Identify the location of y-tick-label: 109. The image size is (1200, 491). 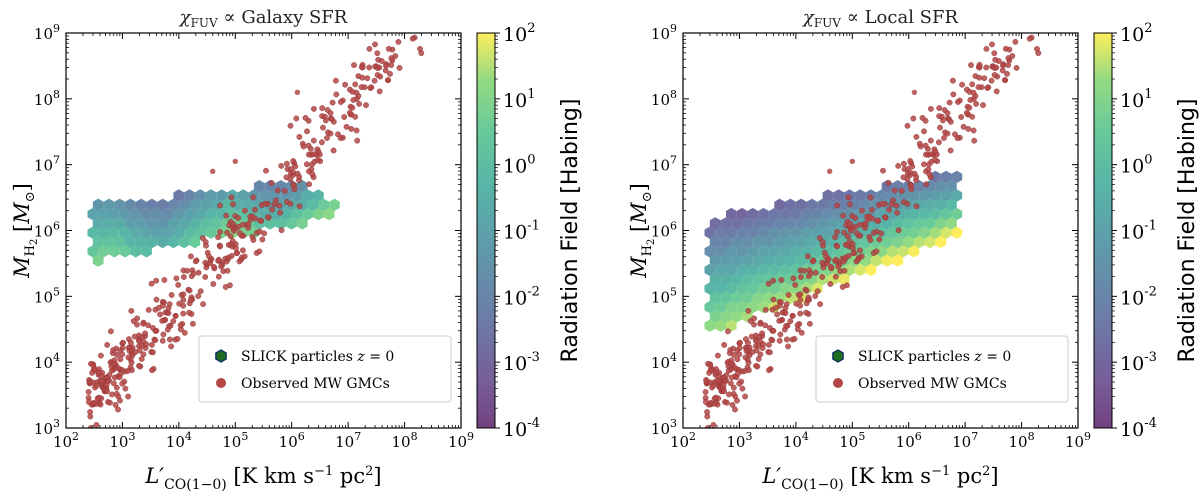
(664, 32).